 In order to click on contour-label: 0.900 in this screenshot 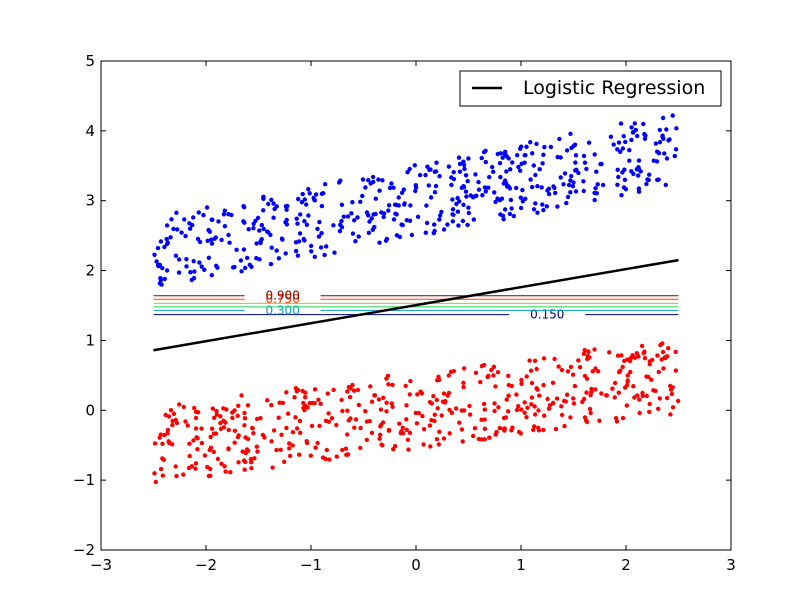, I will do `click(282, 296)`.